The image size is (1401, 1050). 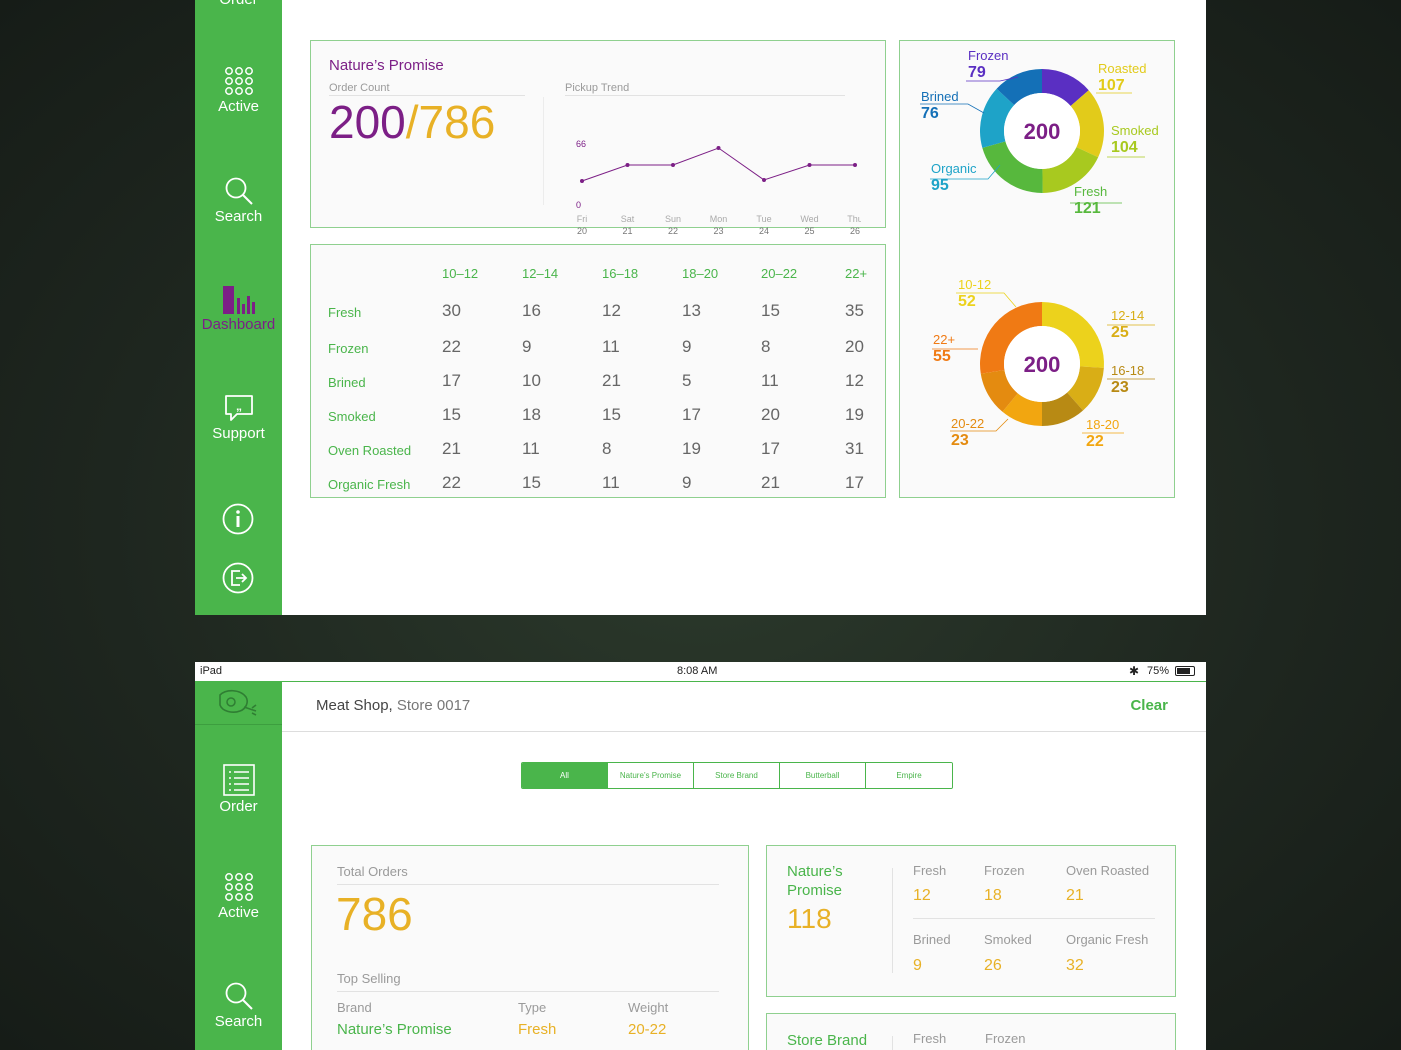 I want to click on donut-slice-value: 25, so click(x=1120, y=332).